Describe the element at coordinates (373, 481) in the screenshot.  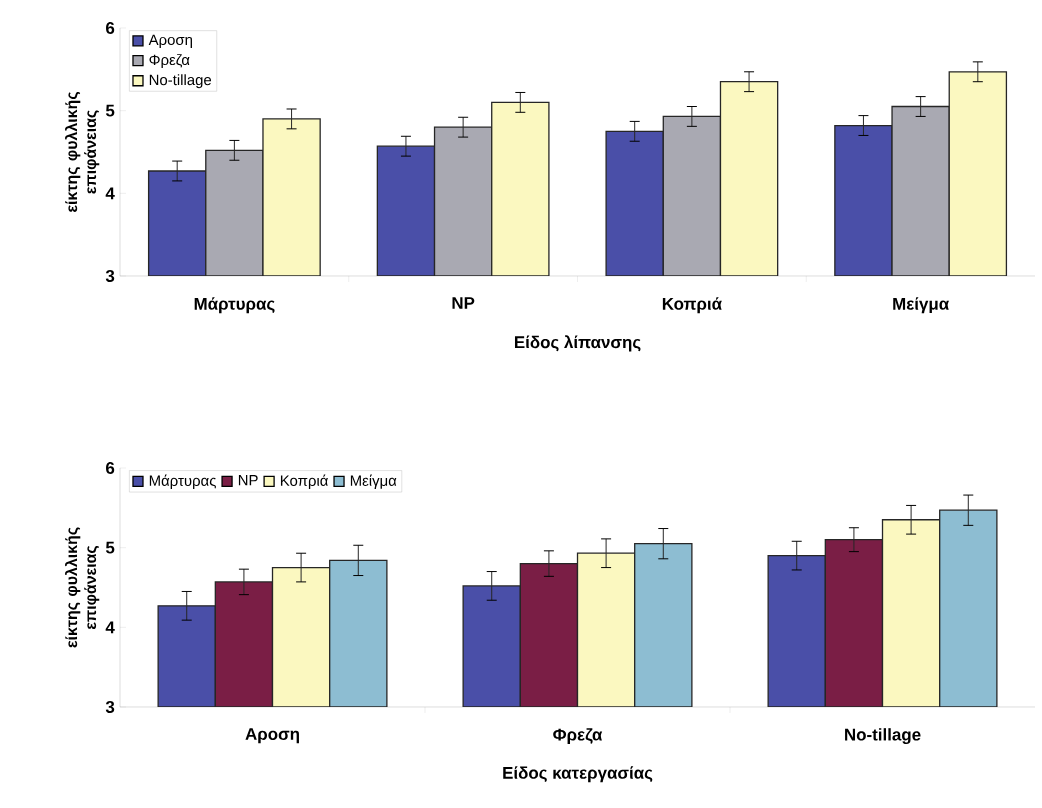
I see `legend-label: Μείγμα` at that location.